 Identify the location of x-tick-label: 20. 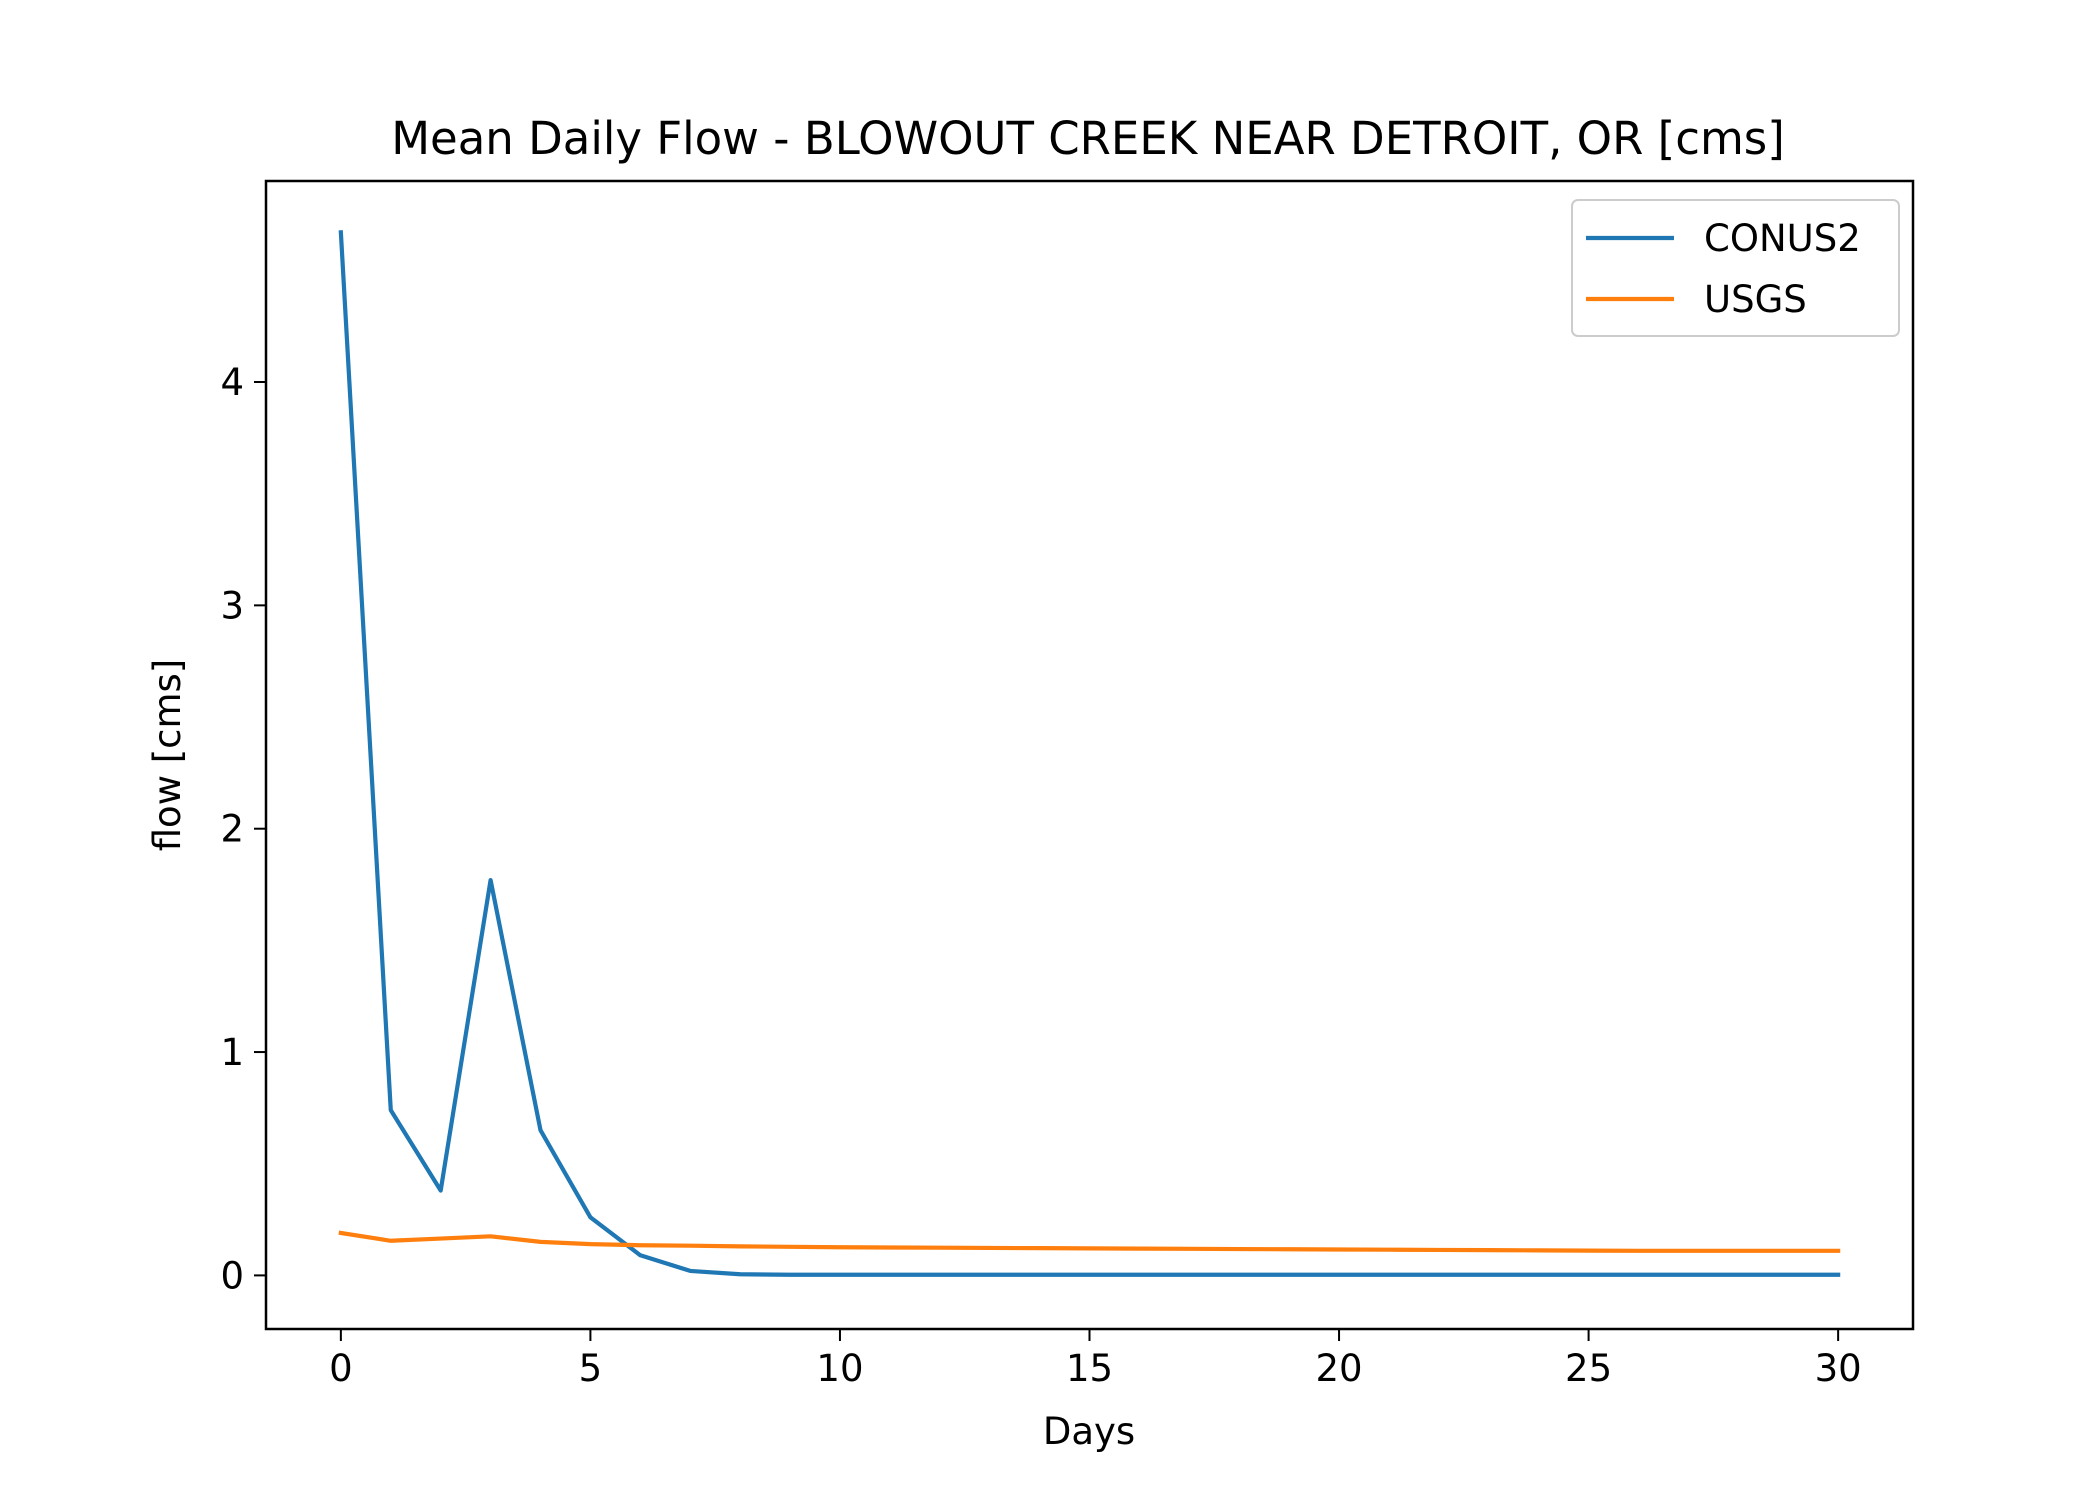
(1338, 1368).